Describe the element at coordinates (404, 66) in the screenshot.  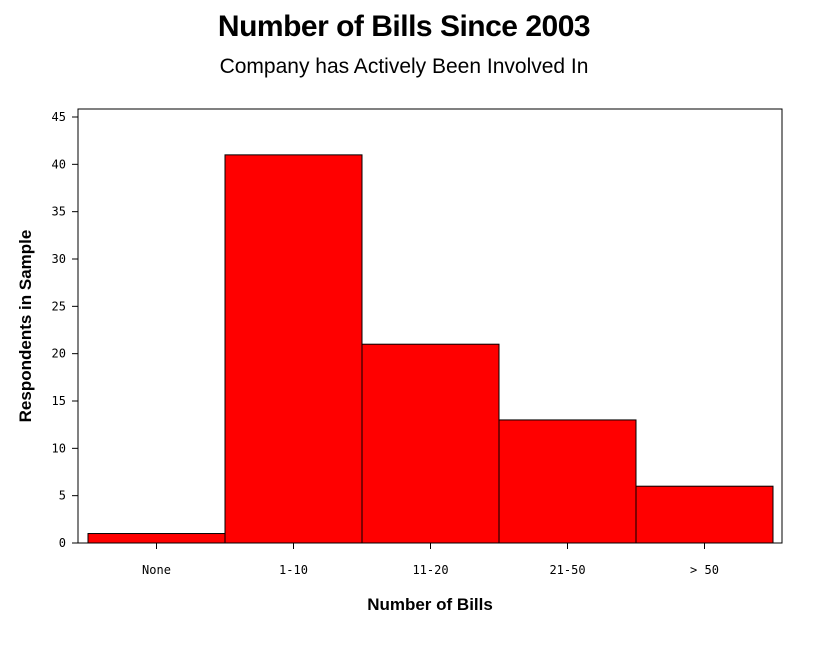
I see `chart-subtitle: Company has Actively Been Involved In` at that location.